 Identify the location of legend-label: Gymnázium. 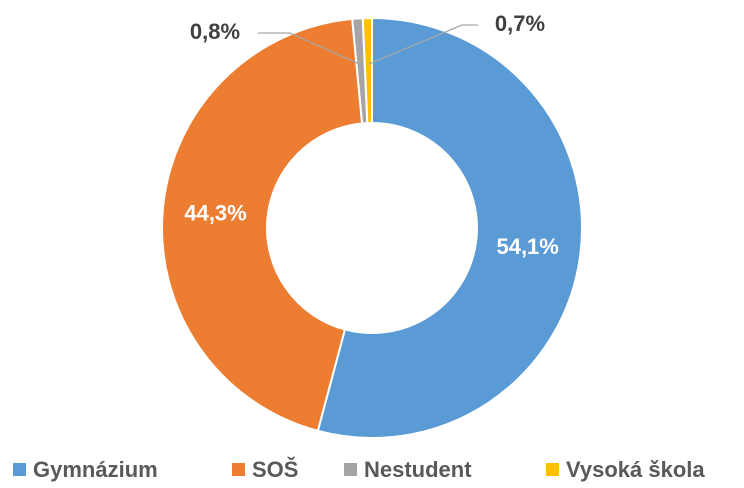
(95, 469).